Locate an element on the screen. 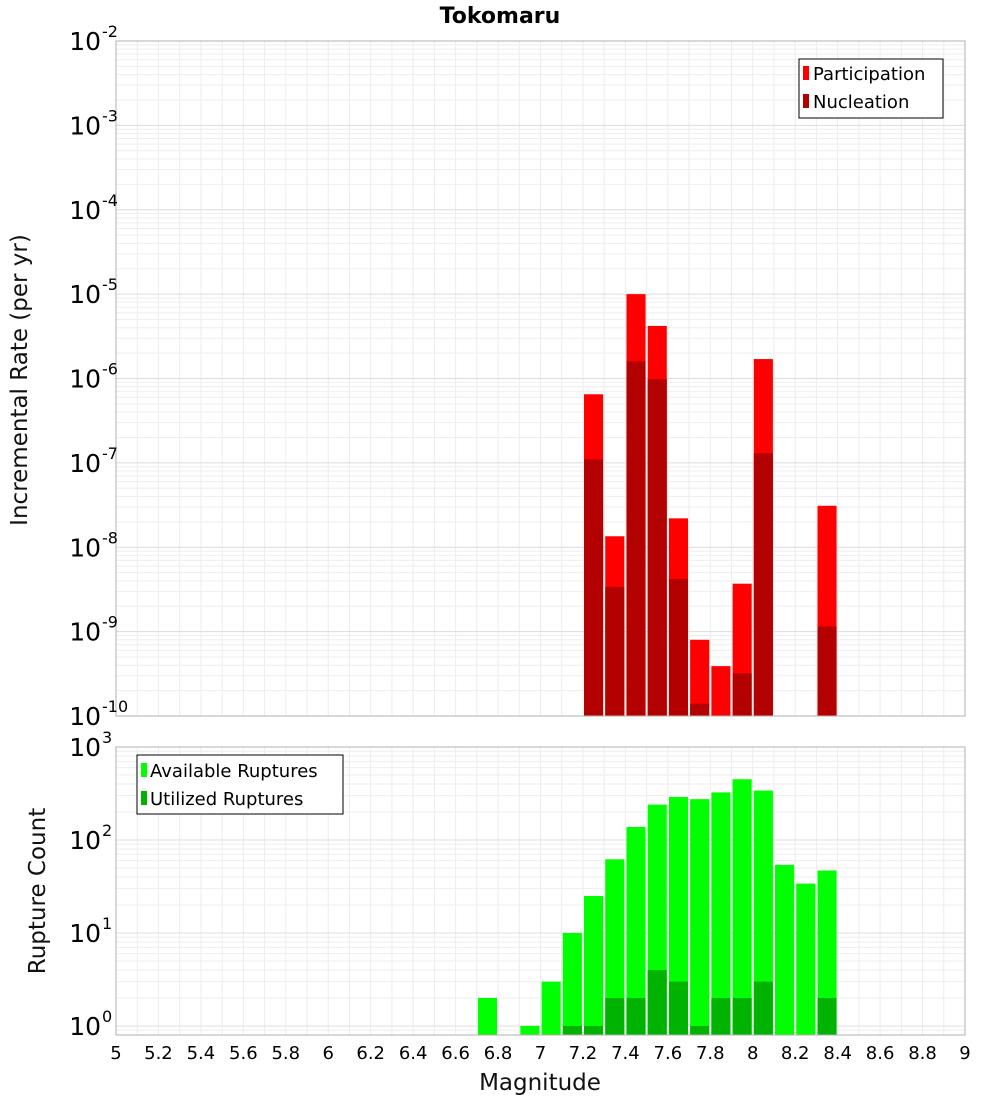 The width and height of the screenshot is (1000, 1100). x-tick-5-6: 5.6 is located at coordinates (243, 1053).